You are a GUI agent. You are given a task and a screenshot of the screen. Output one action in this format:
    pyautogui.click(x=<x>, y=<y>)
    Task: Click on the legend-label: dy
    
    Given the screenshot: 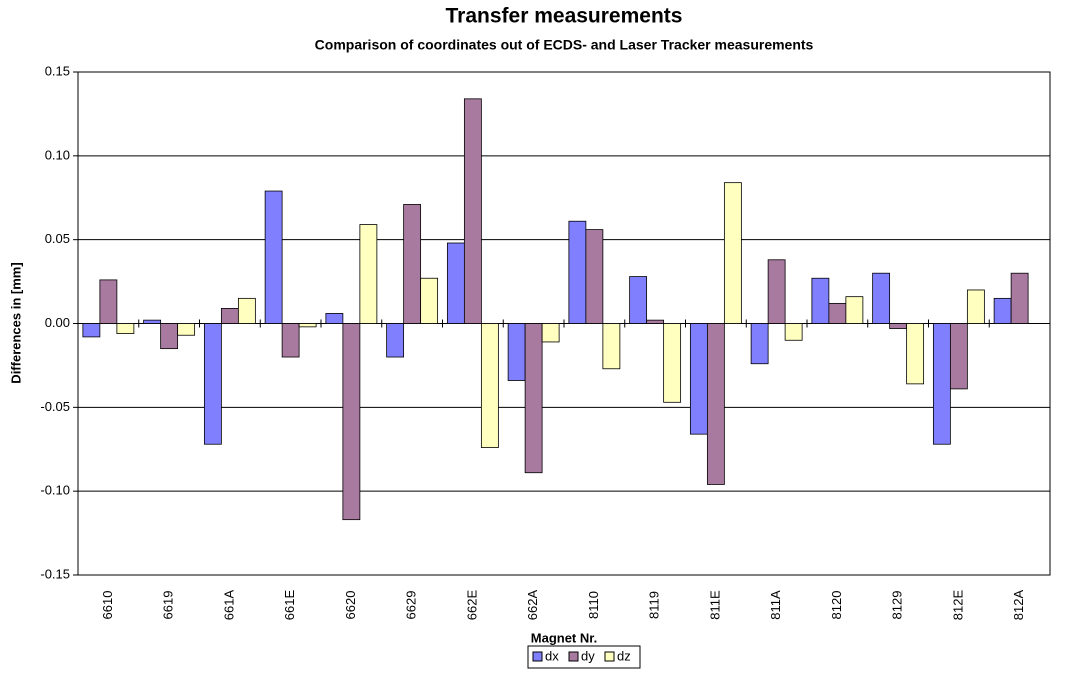 What is the action you would take?
    pyautogui.click(x=588, y=655)
    